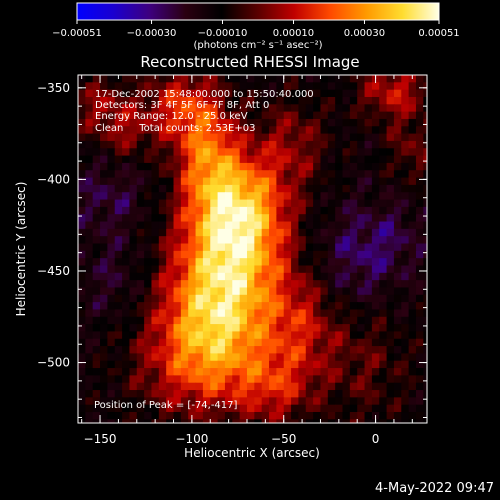 The width and height of the screenshot is (500, 500). Describe the element at coordinates (191, 439) in the screenshot. I see `x-tick-label: −100` at that location.